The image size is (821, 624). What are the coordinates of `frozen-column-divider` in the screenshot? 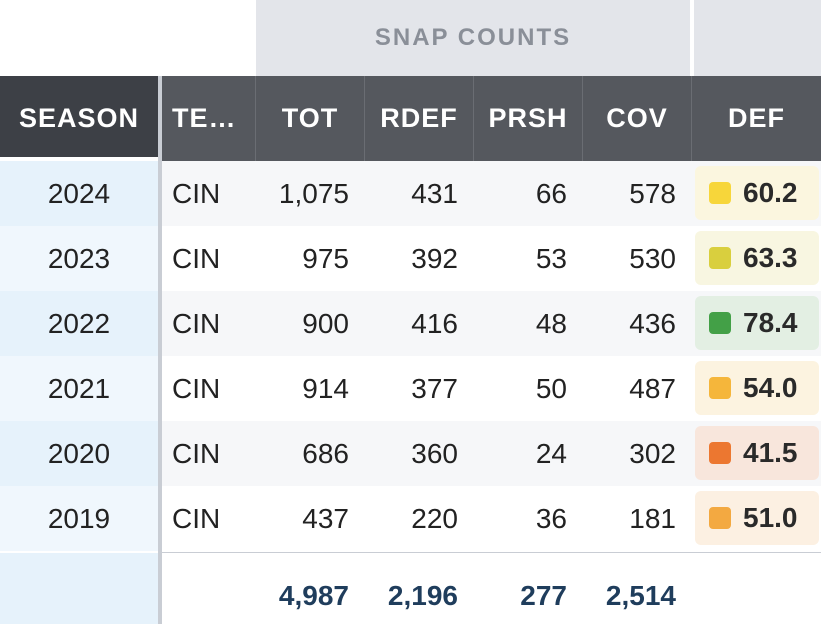 It's located at (160, 350).